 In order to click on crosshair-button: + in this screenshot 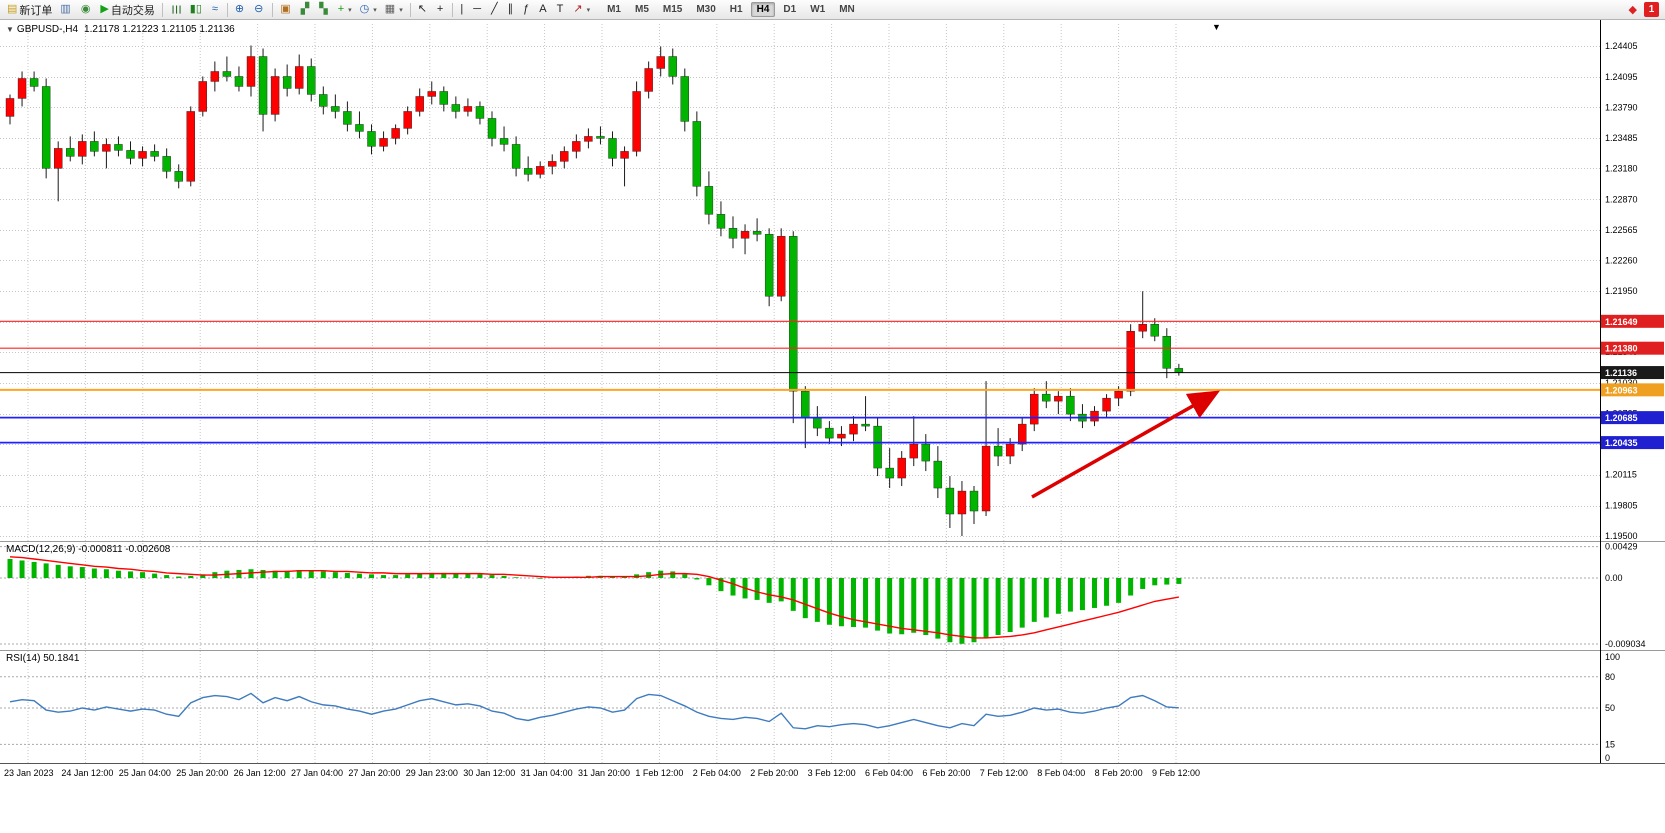, I will do `click(441, 9)`.